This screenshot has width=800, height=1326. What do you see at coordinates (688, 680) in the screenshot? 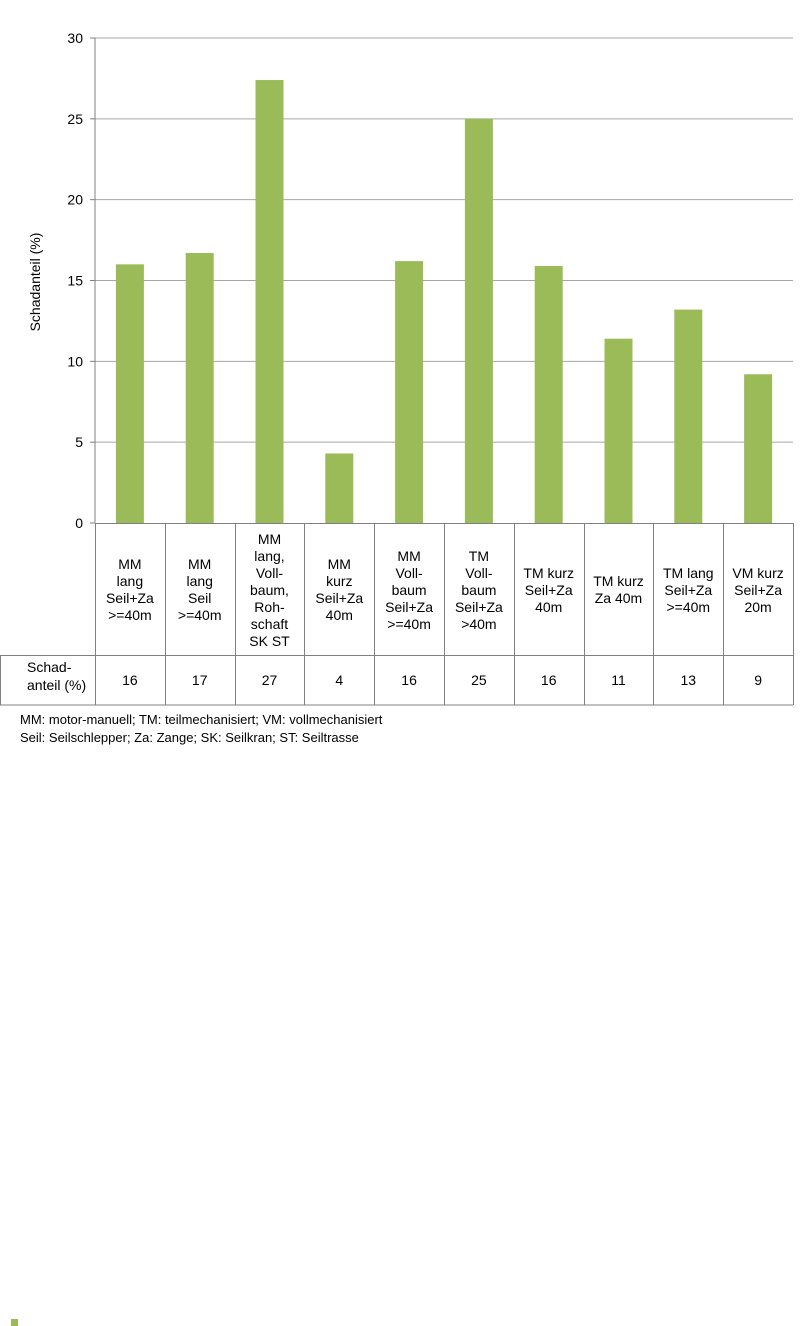
I see `table-value-cell: 13` at bounding box center [688, 680].